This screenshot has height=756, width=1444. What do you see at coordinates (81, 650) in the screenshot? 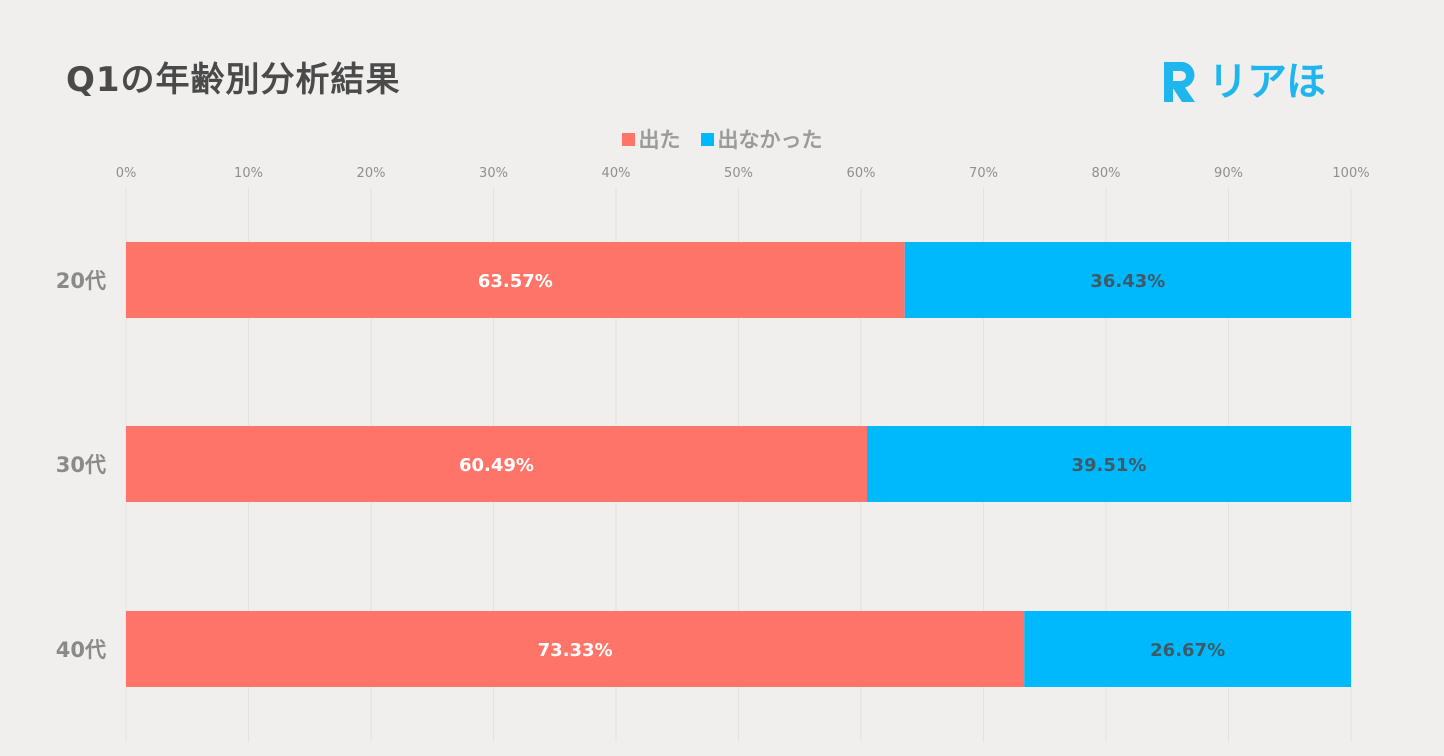
I see `y-category-label: 40代` at bounding box center [81, 650].